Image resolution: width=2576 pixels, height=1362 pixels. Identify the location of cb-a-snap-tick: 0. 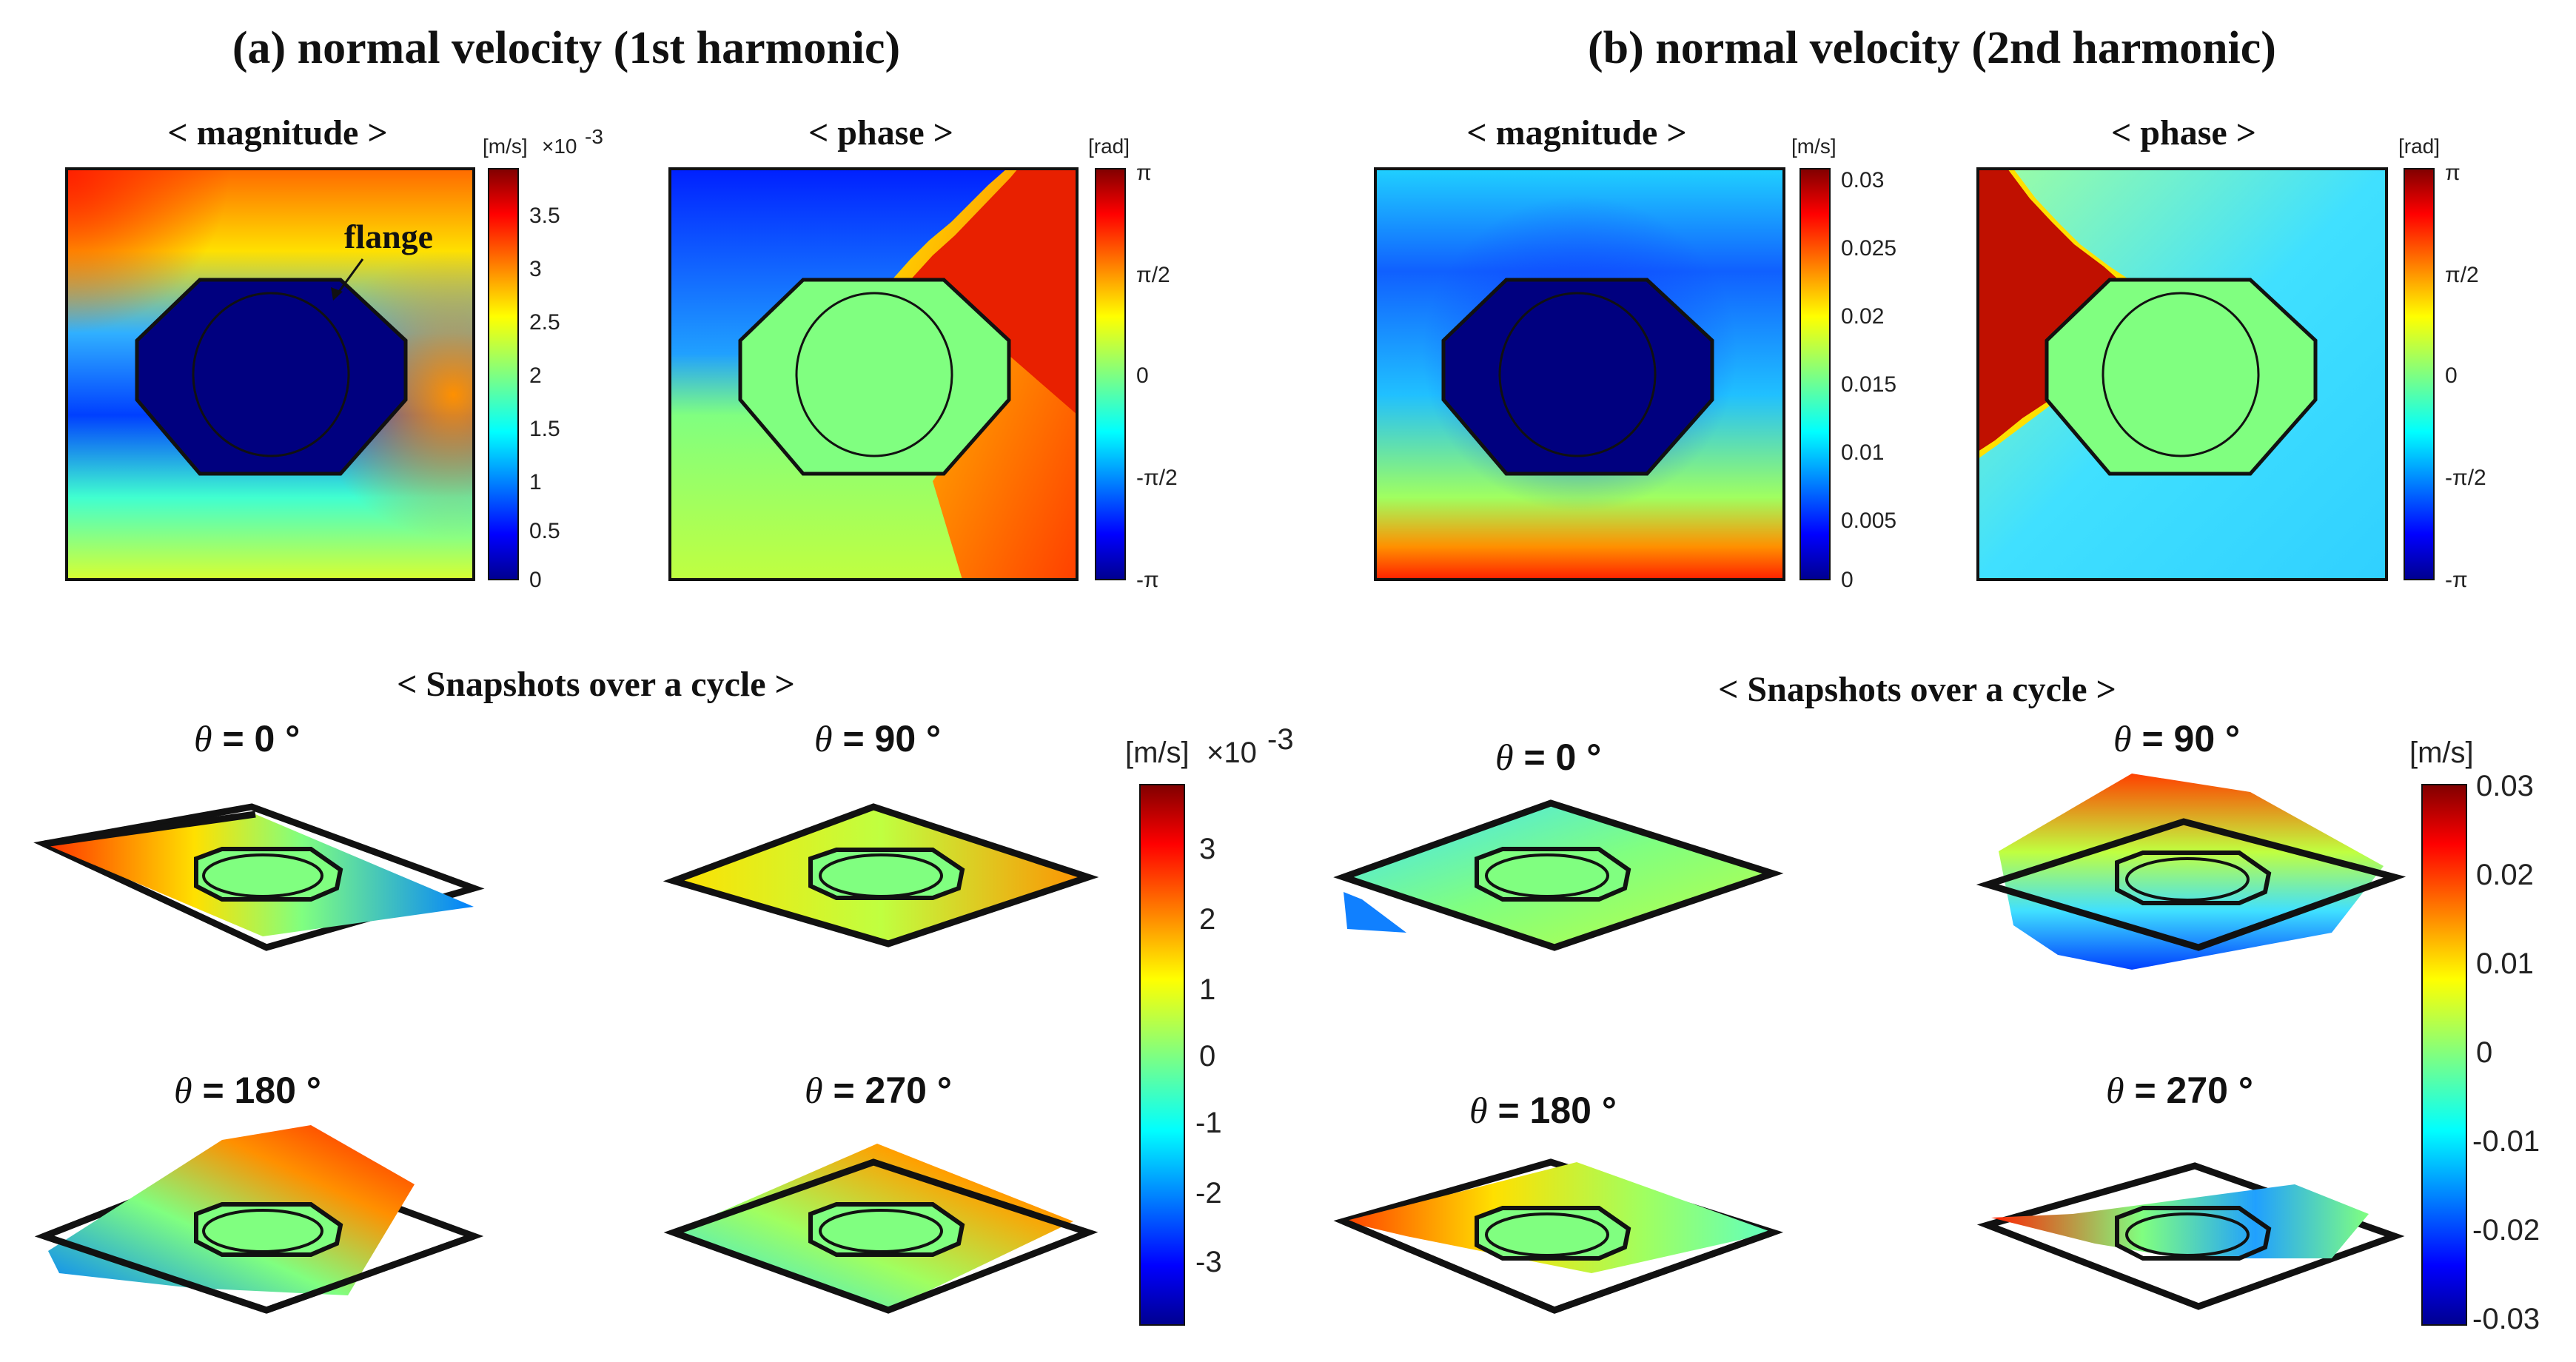
(1207, 1056).